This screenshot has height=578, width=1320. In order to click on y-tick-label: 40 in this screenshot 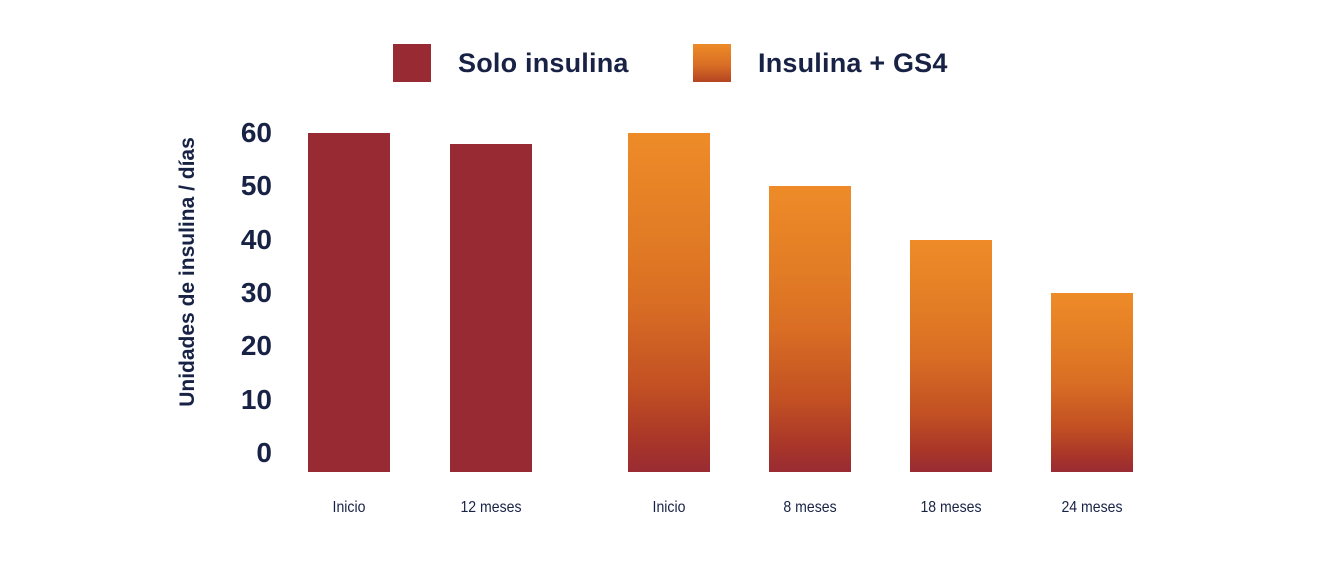, I will do `click(256, 239)`.